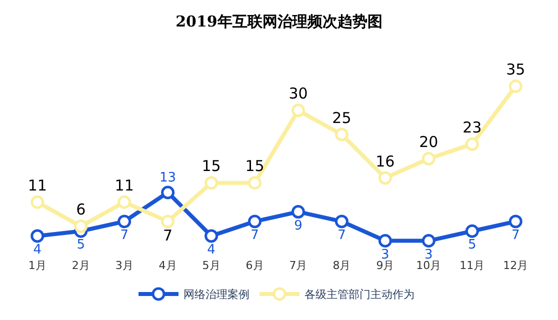 The height and width of the screenshot is (320, 558). I want to click on data-label: 16, so click(385, 161).